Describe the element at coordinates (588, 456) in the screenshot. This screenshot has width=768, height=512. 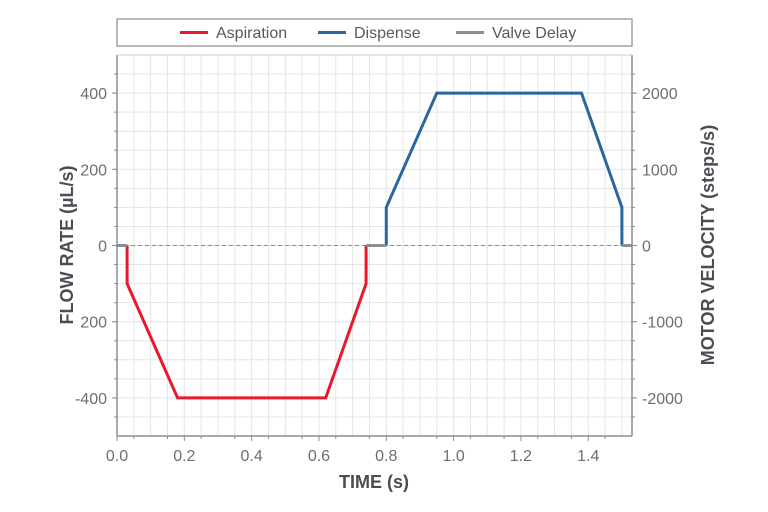
I see `x-tick-label: 1.4` at that location.